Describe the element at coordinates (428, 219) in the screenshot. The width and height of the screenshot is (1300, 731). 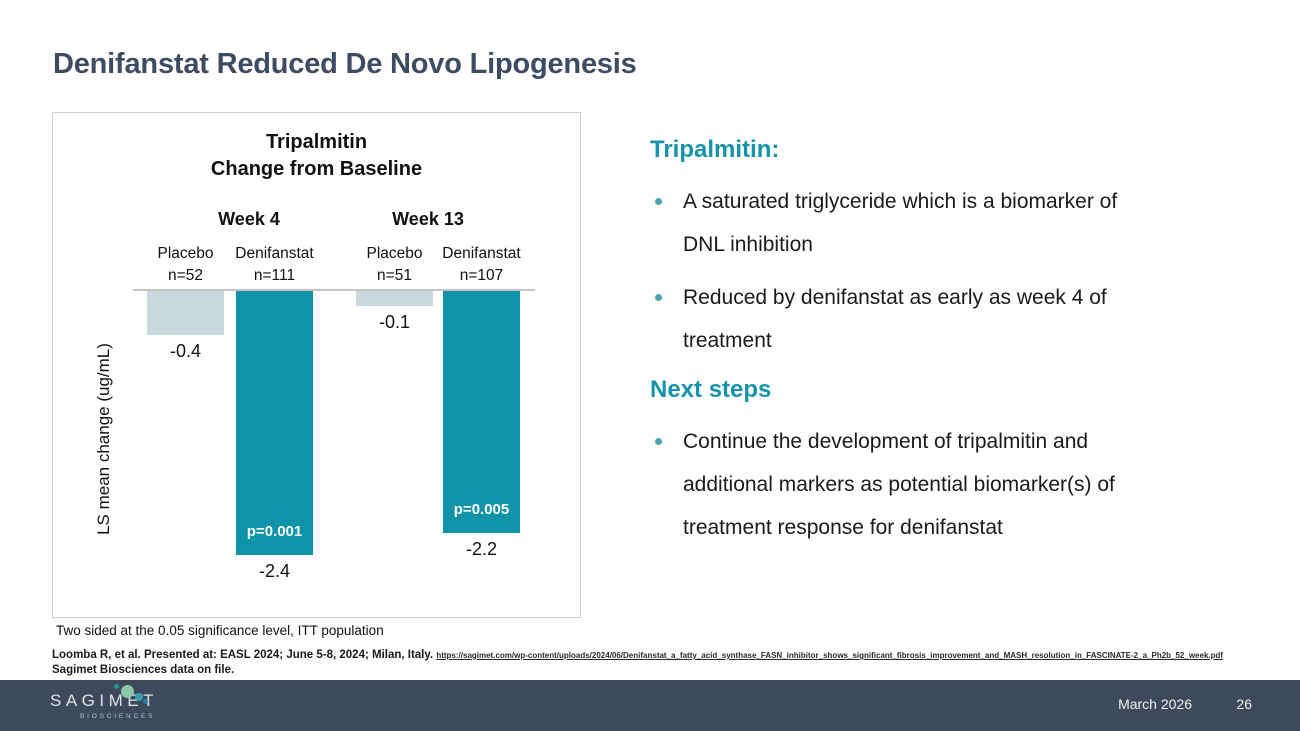
I see `week-header: Week 13` at that location.